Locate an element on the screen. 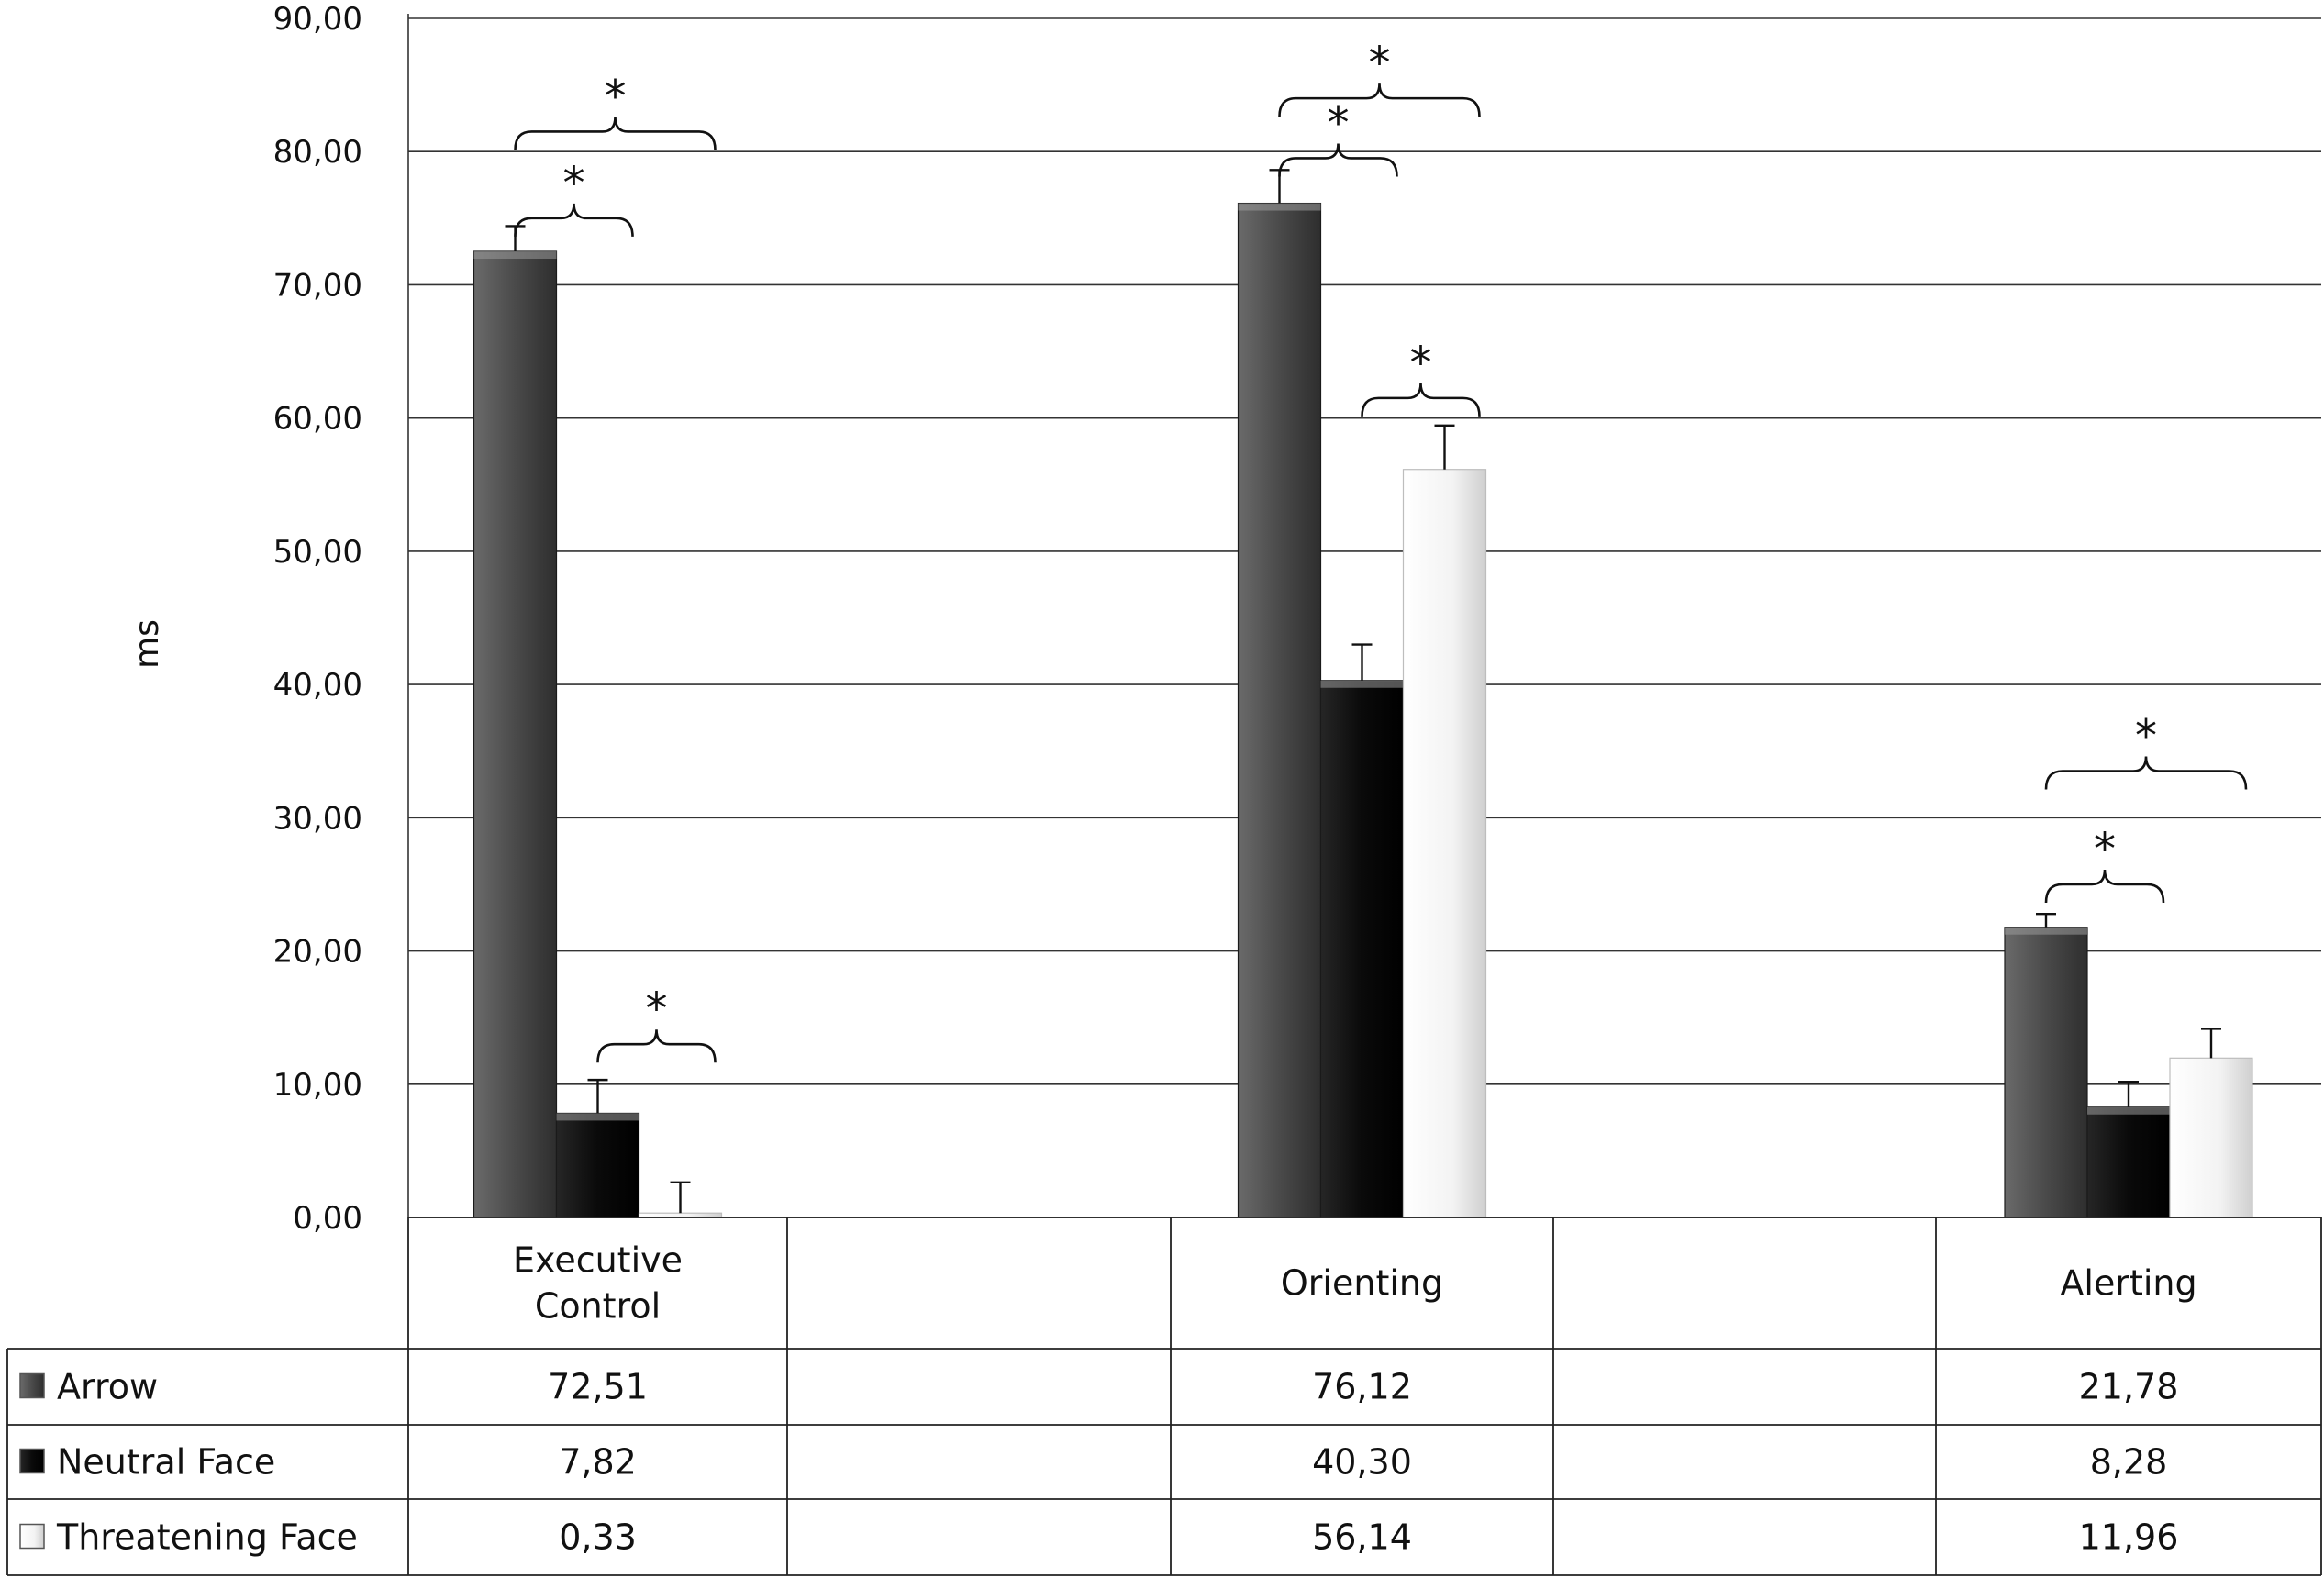 The image size is (2324, 1578). y-tick-label: 90,00 is located at coordinates (318, 20).